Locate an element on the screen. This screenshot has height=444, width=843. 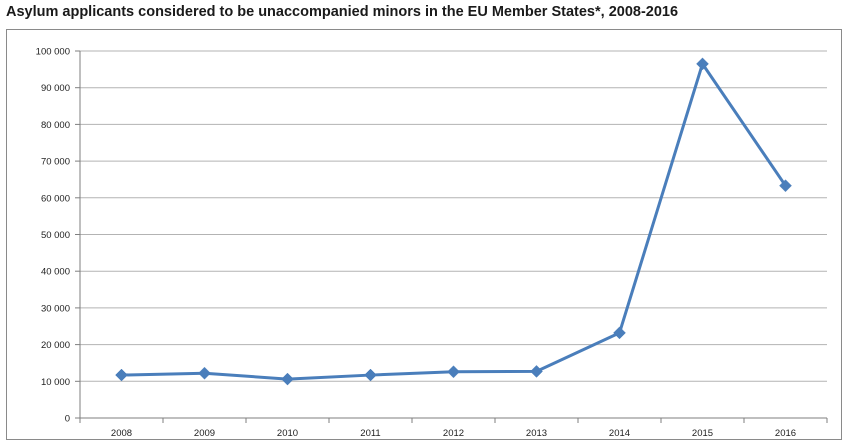
y-tick-label: 80 000 is located at coordinates (55, 125).